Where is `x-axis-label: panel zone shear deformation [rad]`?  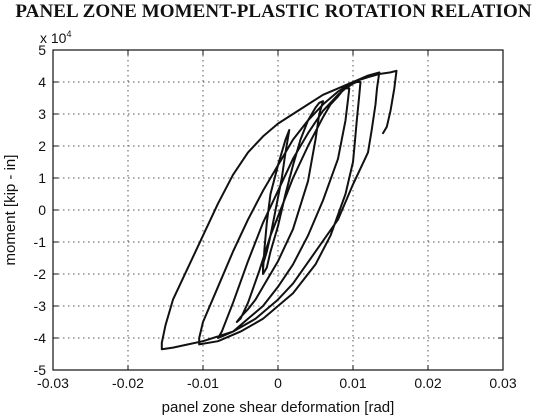
x-axis-label: panel zone shear deformation [rad] is located at coordinates (278, 407).